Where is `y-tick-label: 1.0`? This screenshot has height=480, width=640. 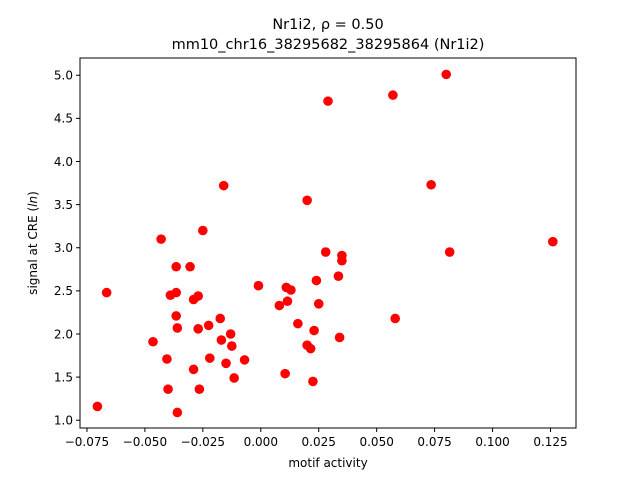
y-tick-label: 1.0 is located at coordinates (63, 421).